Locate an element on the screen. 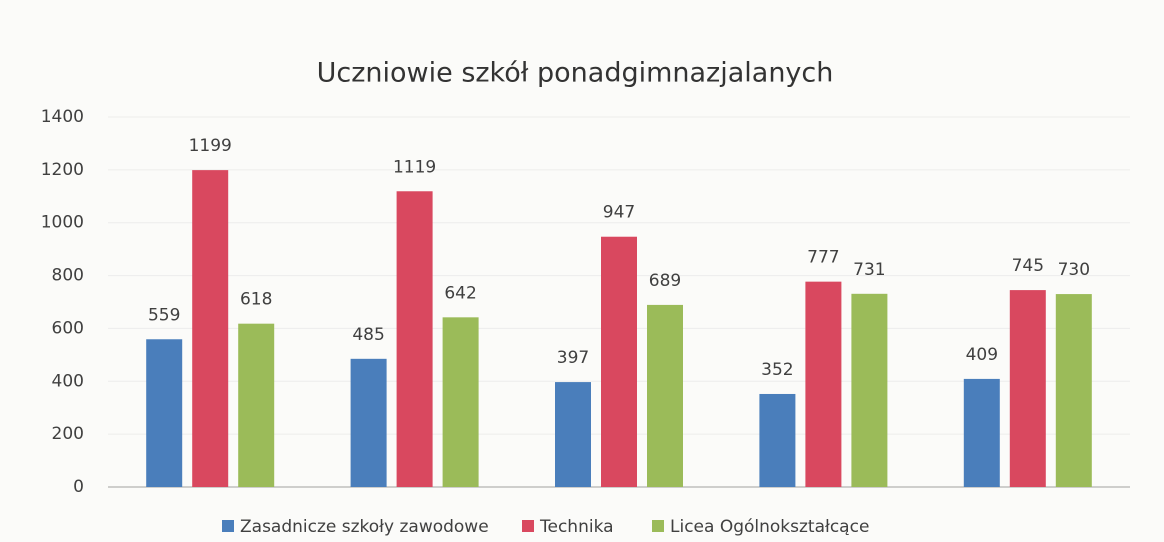 This screenshot has width=1164, height=542. data-label: 1119 is located at coordinates (414, 167).